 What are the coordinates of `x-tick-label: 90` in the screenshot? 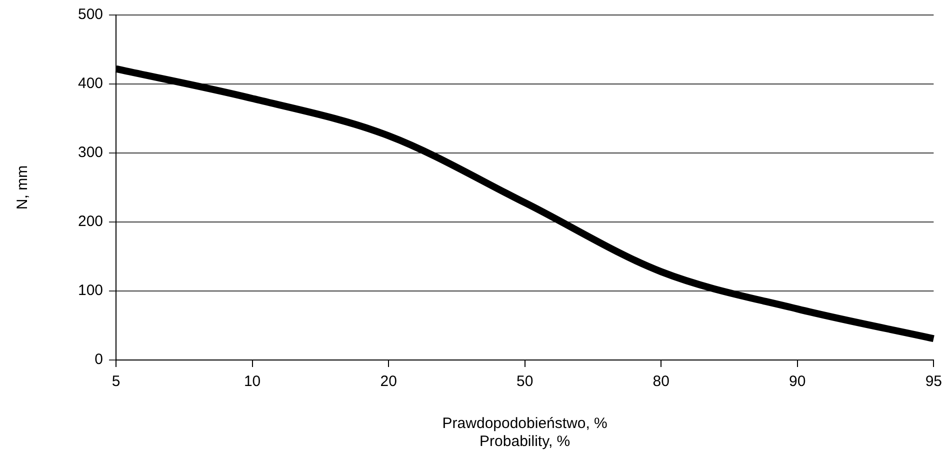 It's located at (797, 381).